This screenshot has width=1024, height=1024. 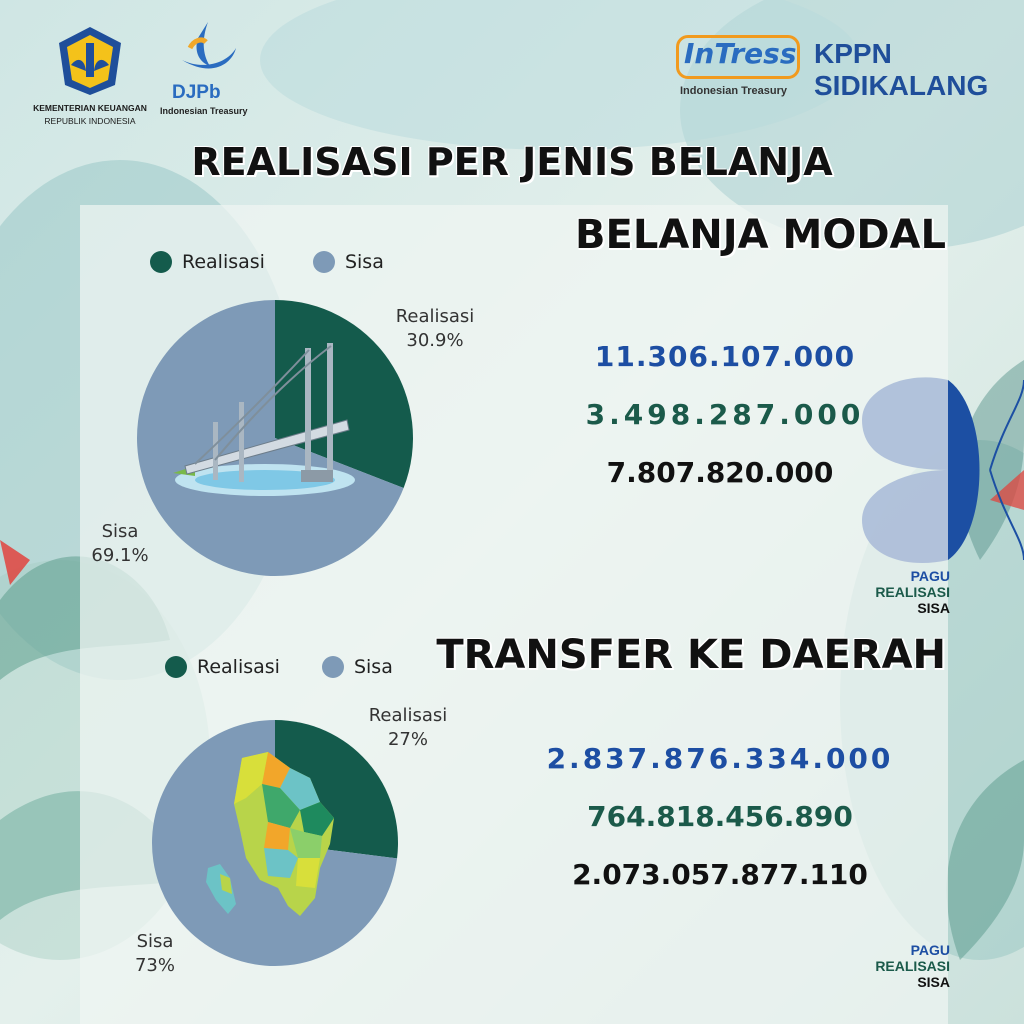 What do you see at coordinates (435, 329) in the screenshot?
I see `slice-label-realisasi-belanja-modal: Realisasi 30.9%` at bounding box center [435, 329].